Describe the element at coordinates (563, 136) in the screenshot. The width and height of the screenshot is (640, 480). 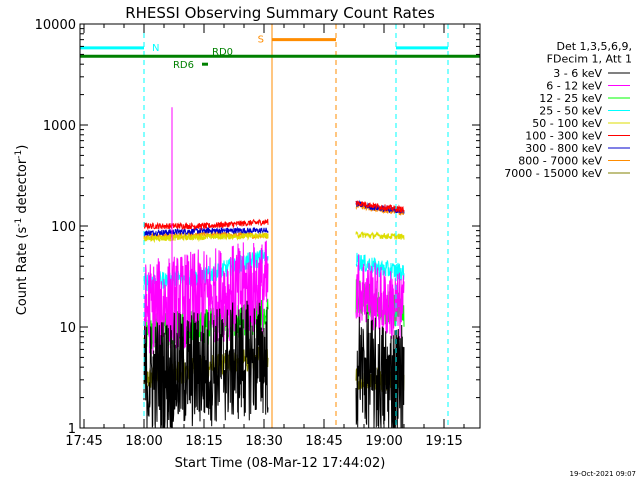
I see `legend-entry-label: 100 - 300 keV` at that location.